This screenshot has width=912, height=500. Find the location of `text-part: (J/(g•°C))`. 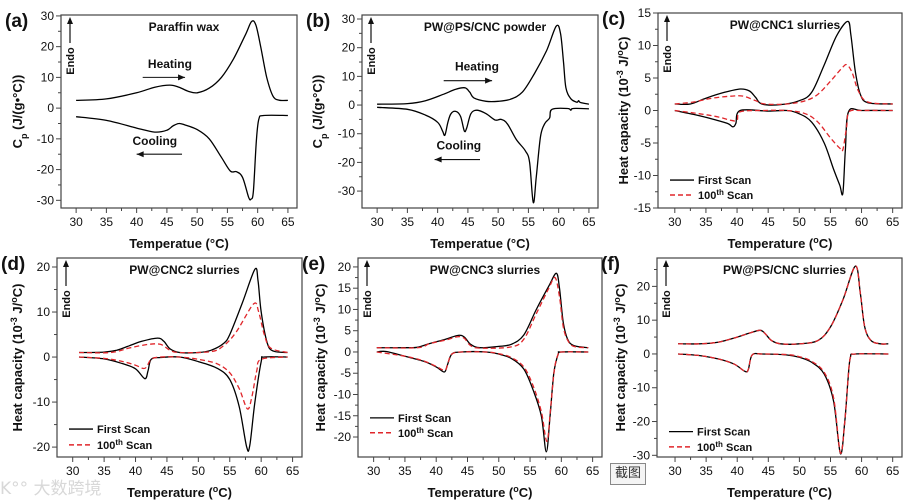

text-part: (J/(g•°C)) is located at coordinates (317, 104).